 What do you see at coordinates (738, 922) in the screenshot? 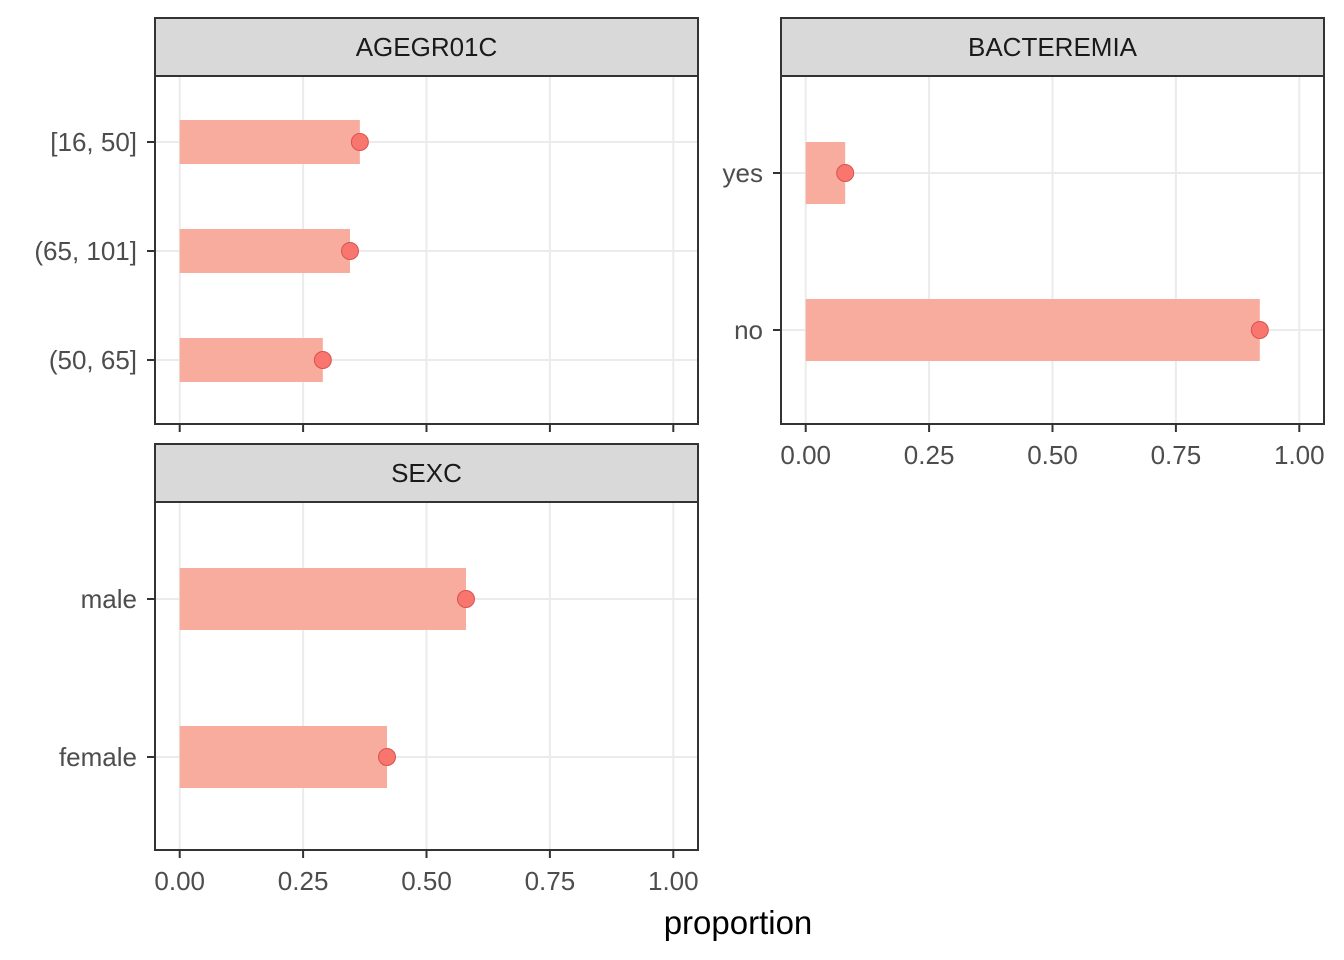
I see `x-axis-title: proportion` at bounding box center [738, 922].